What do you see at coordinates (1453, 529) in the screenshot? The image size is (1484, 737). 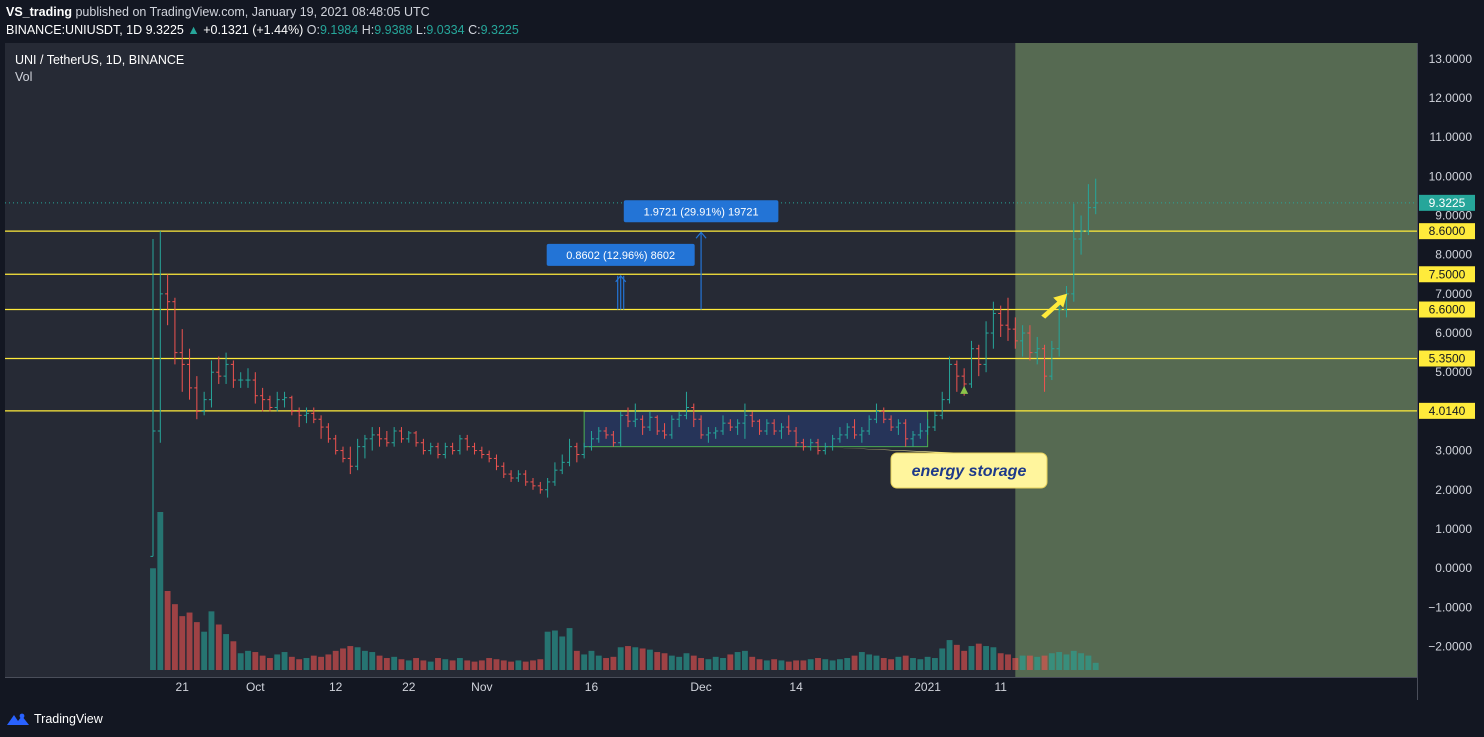 I see `y-tick-label: 1.0000` at bounding box center [1453, 529].